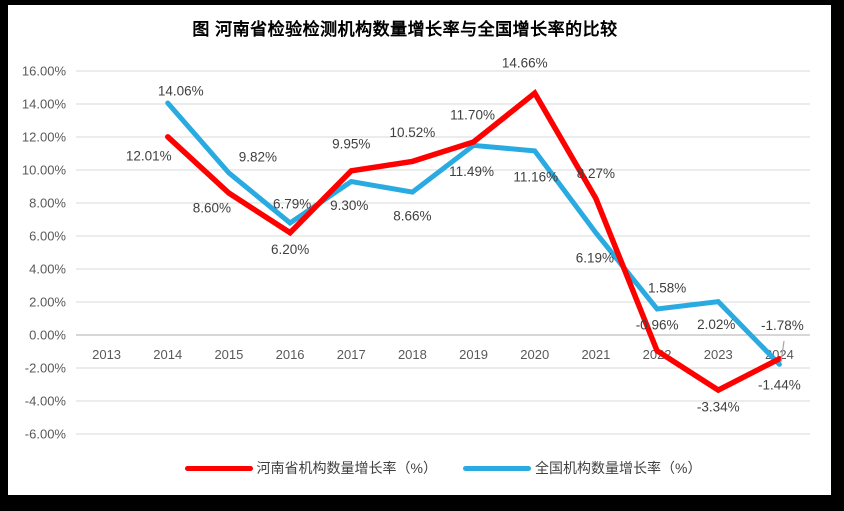 This screenshot has width=844, height=511. What do you see at coordinates (779, 384) in the screenshot?
I see `henan-data-label: -1.44%` at bounding box center [779, 384].